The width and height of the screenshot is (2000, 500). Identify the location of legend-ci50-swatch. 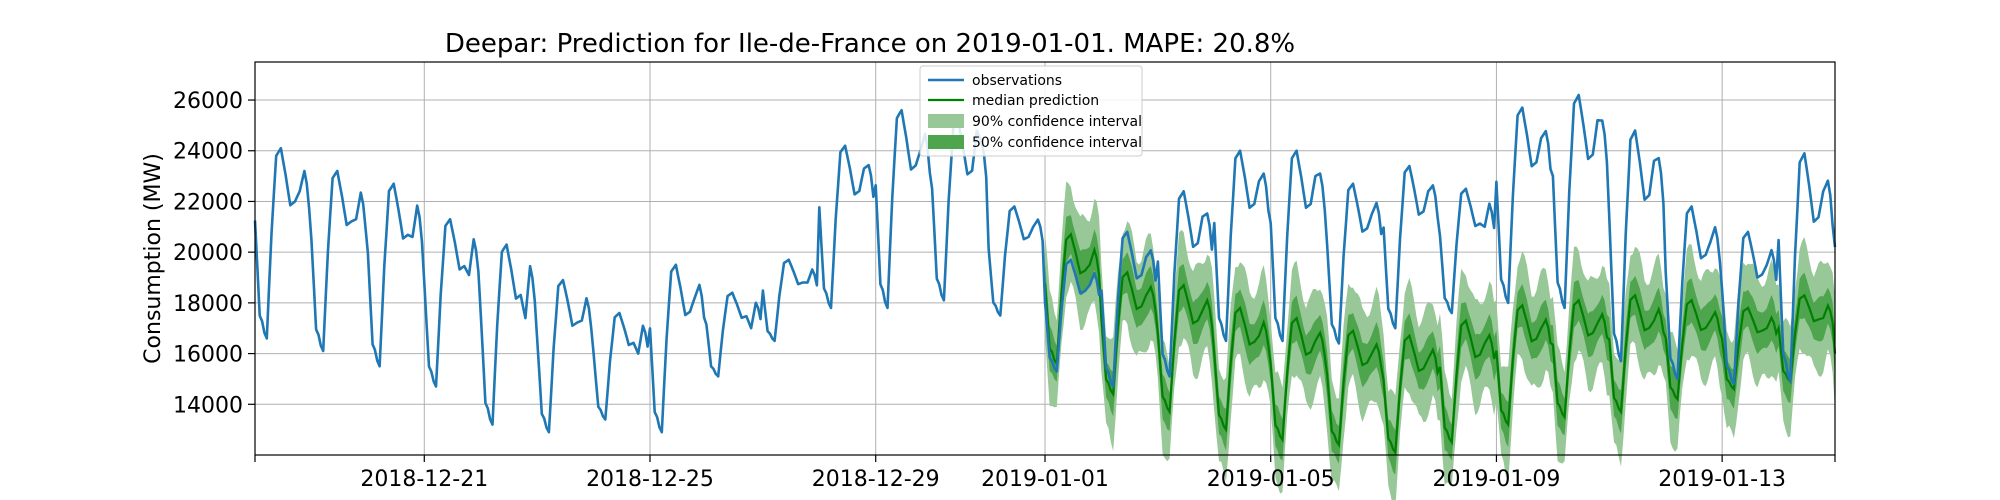
(946, 142).